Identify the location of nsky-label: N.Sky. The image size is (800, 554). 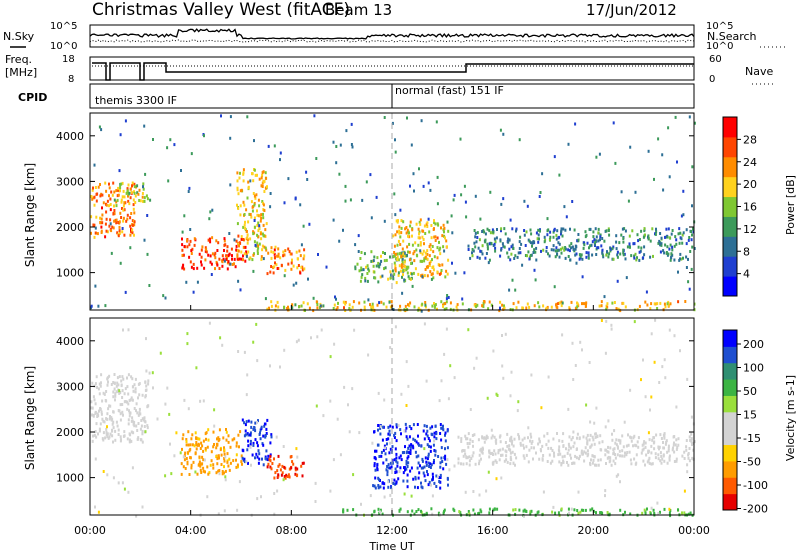
(19, 36).